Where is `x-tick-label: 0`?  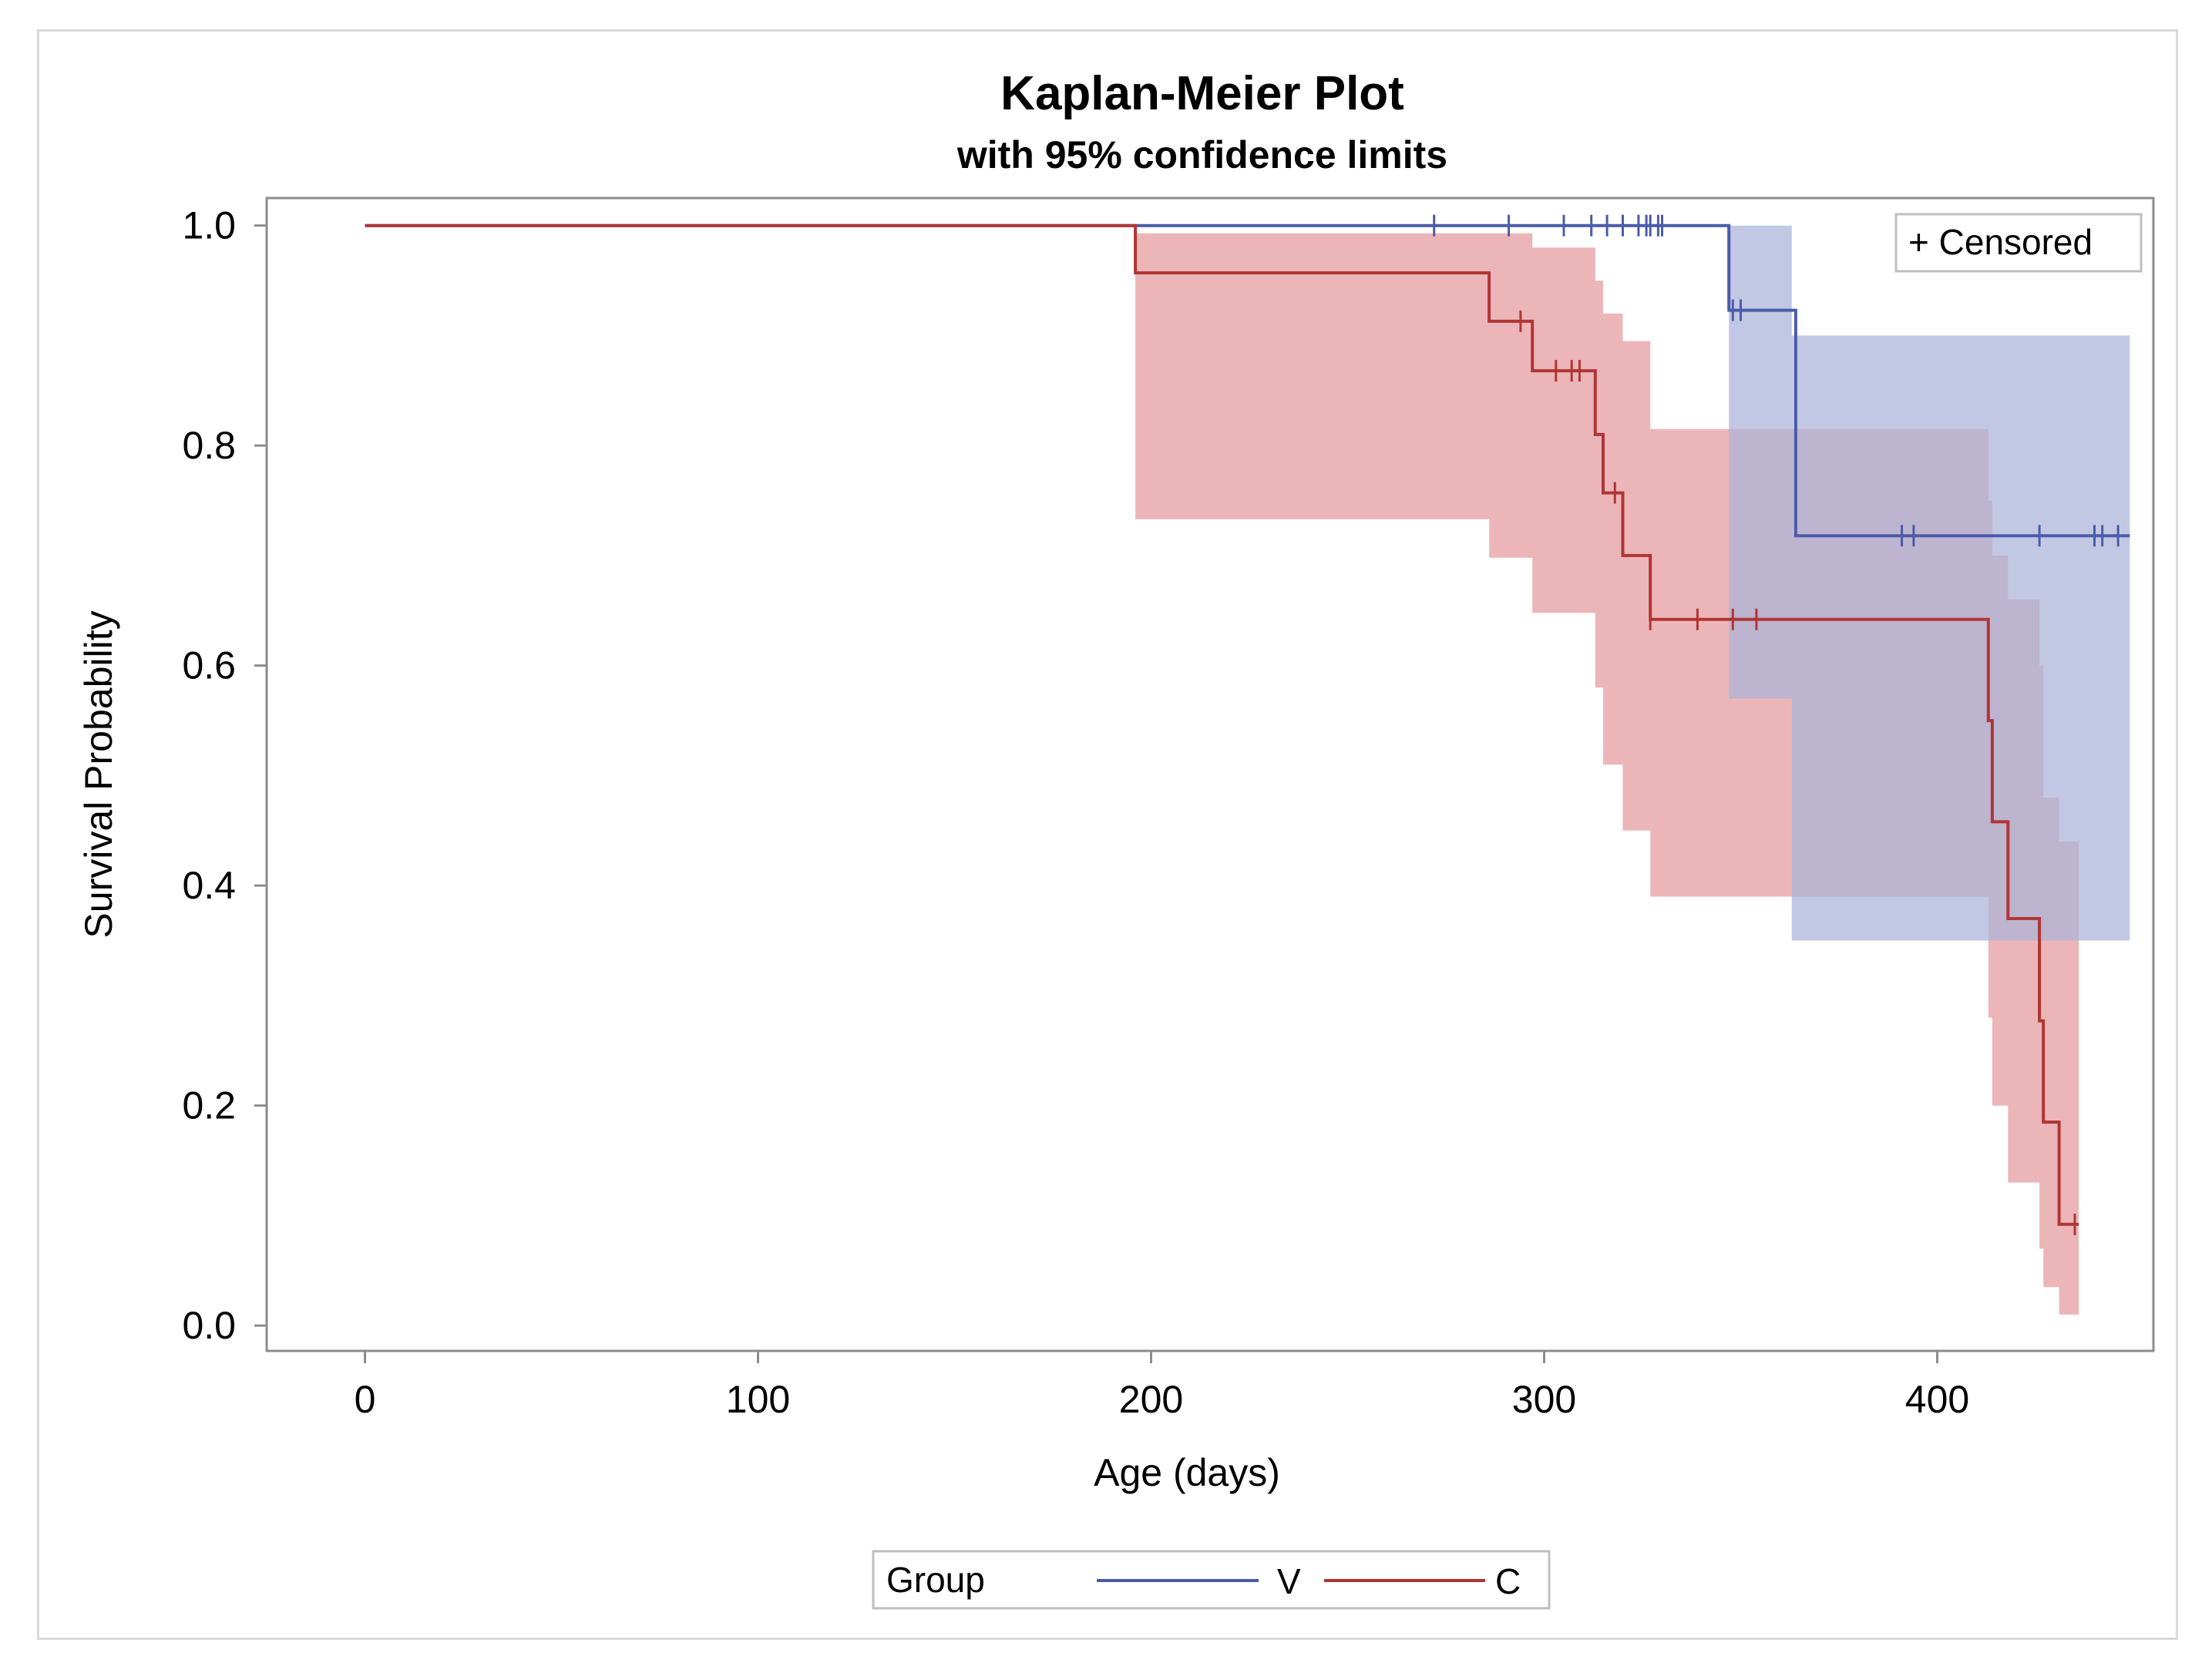 x-tick-label: 0 is located at coordinates (365, 1399).